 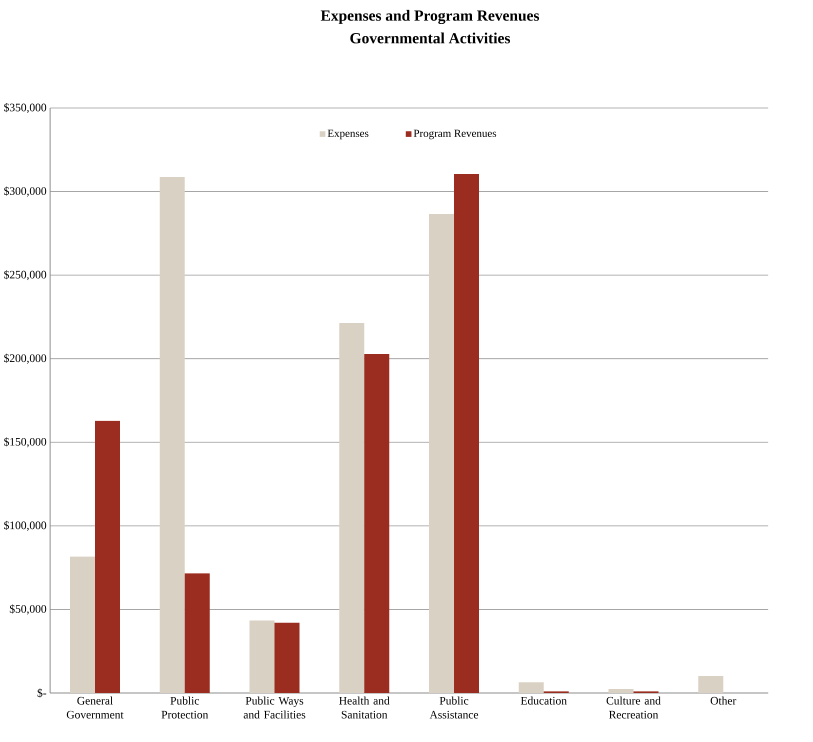 I want to click on chart-title: Expenses and Program Revenues, so click(x=430, y=17).